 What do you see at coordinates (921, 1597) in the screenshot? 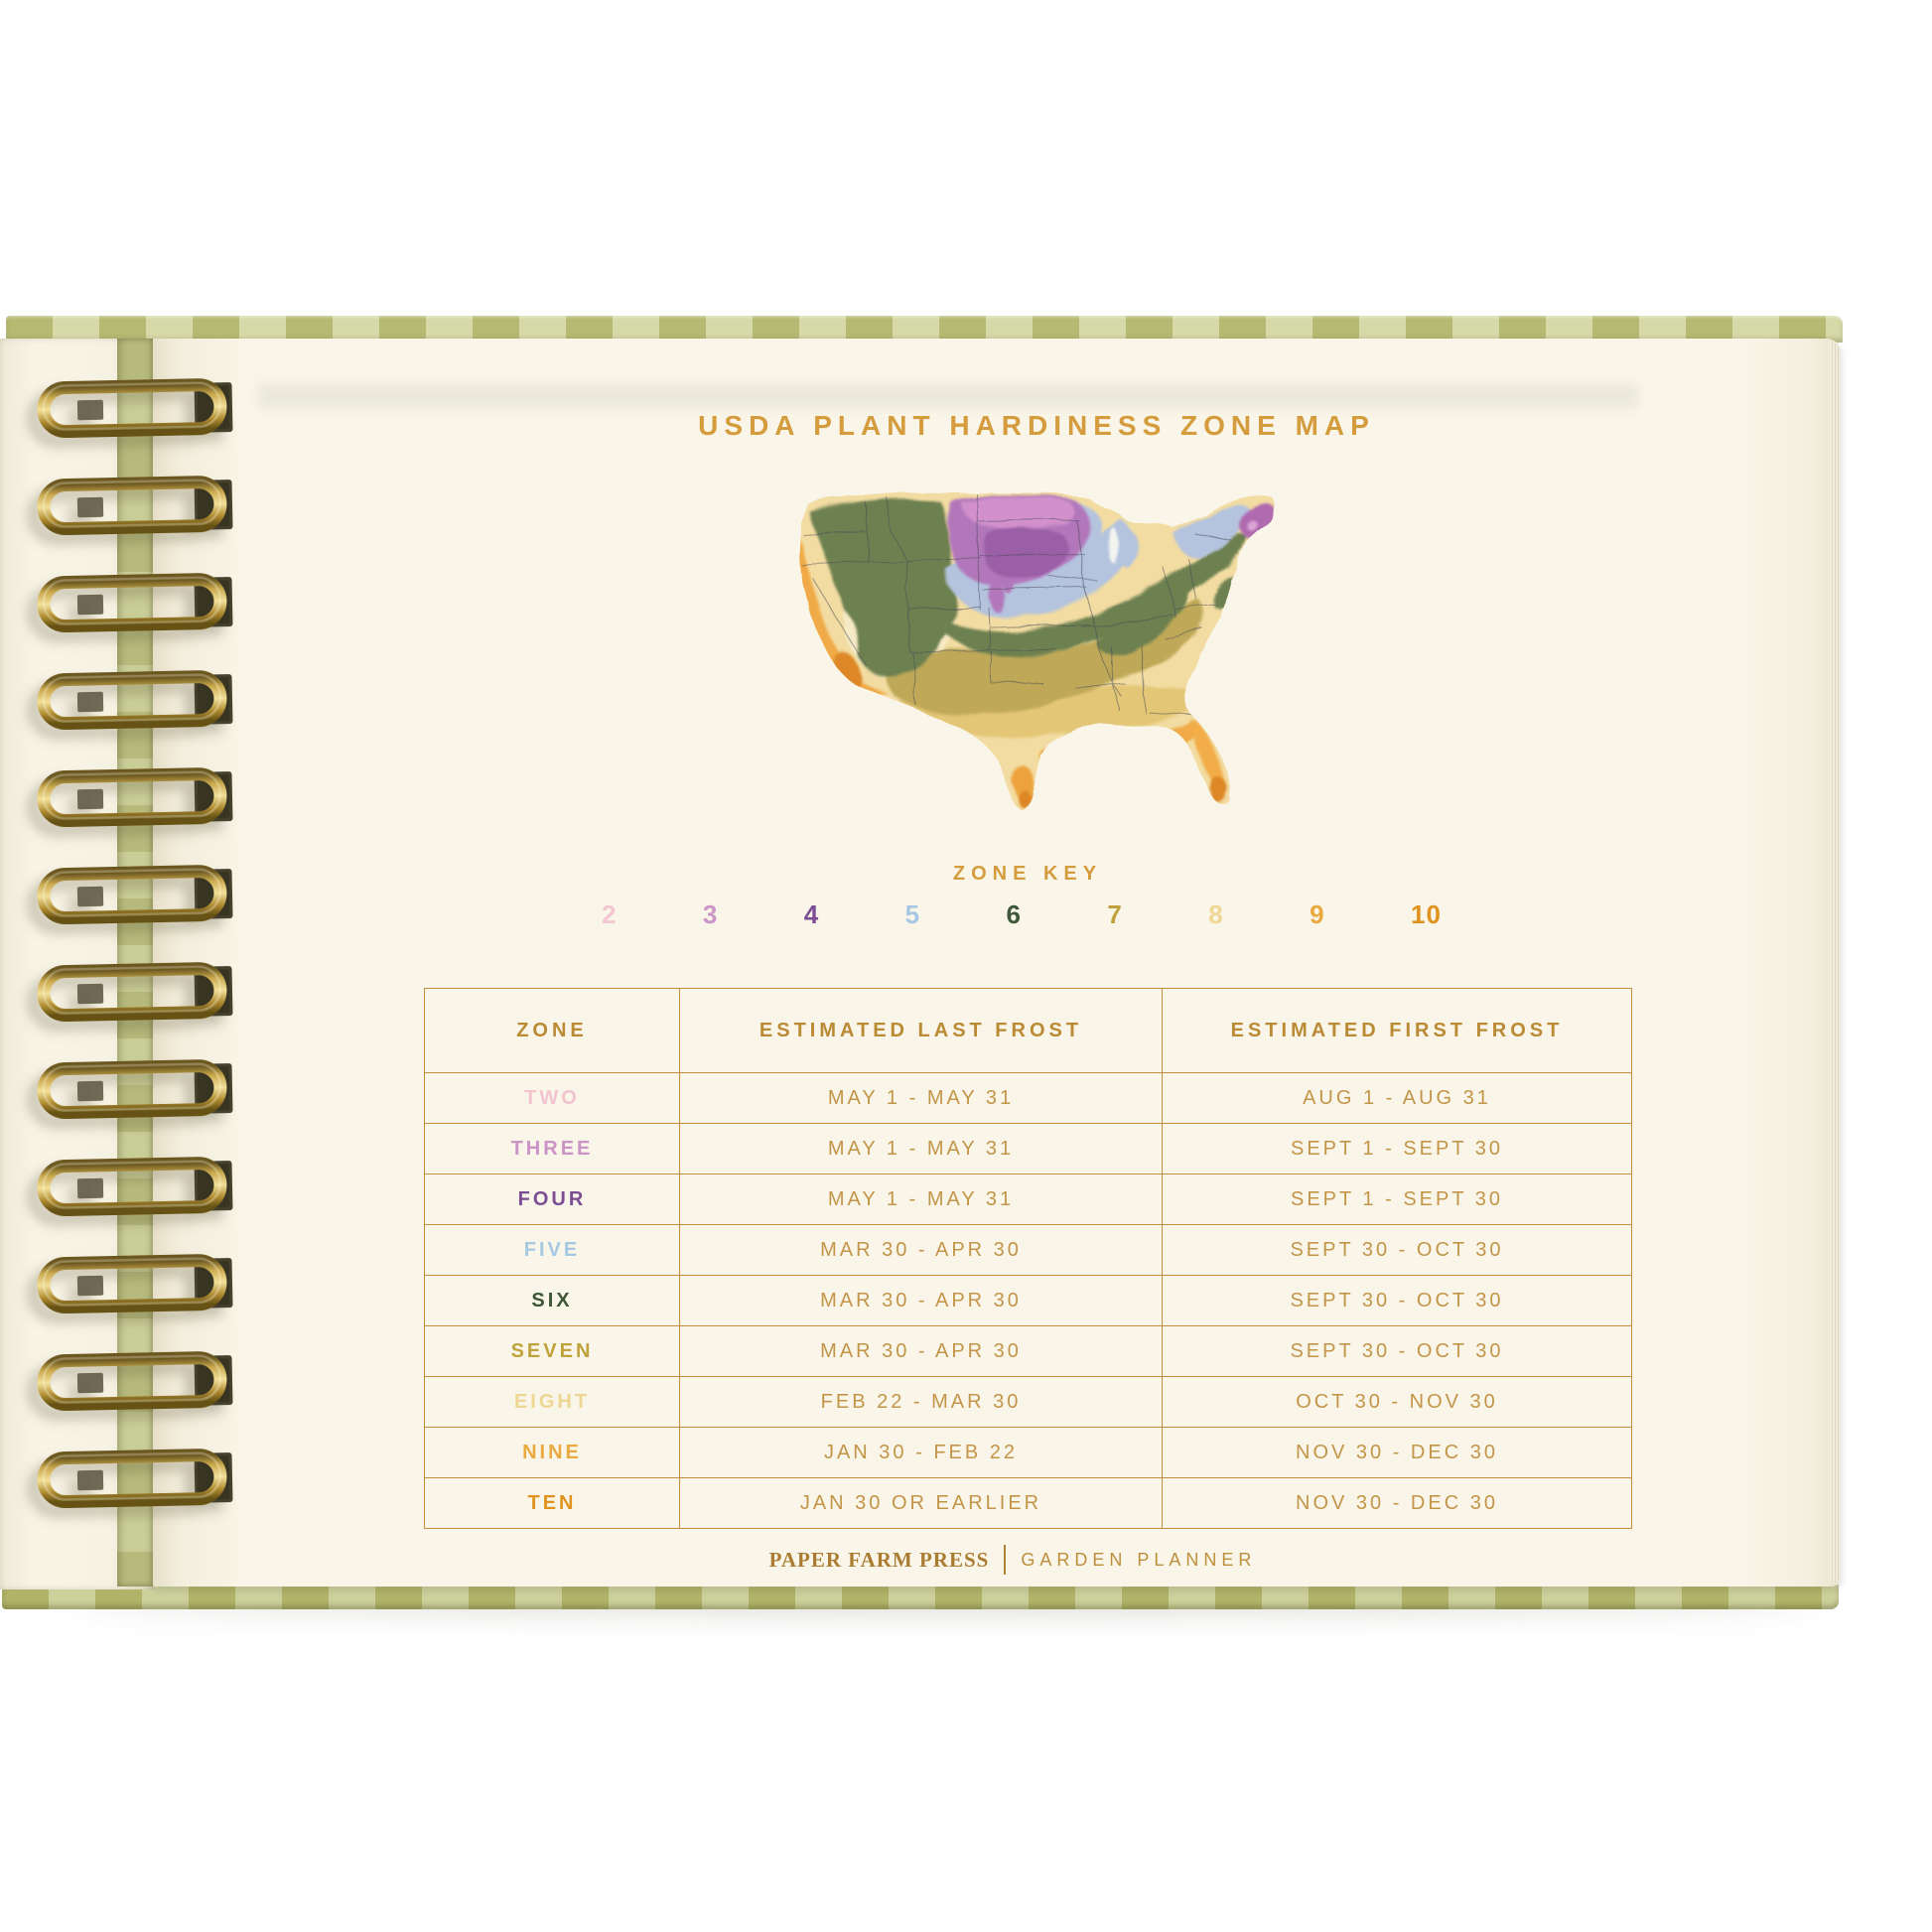
I see `book-cover-bottom-edge` at bounding box center [921, 1597].